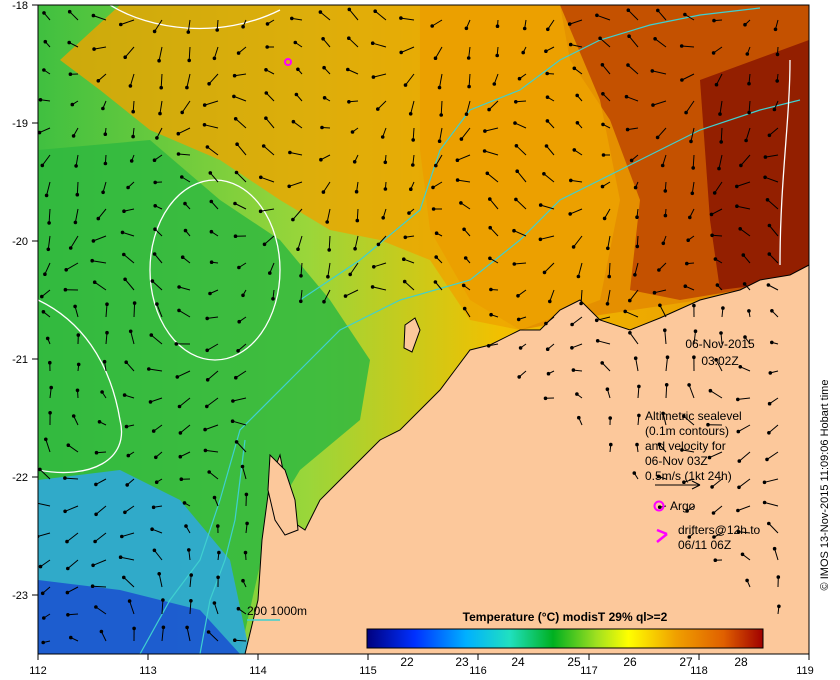 Image resolution: width=840 pixels, height=680 pixels. What do you see at coordinates (478, 671) in the screenshot?
I see `lon-tick-label: 116` at bounding box center [478, 671].